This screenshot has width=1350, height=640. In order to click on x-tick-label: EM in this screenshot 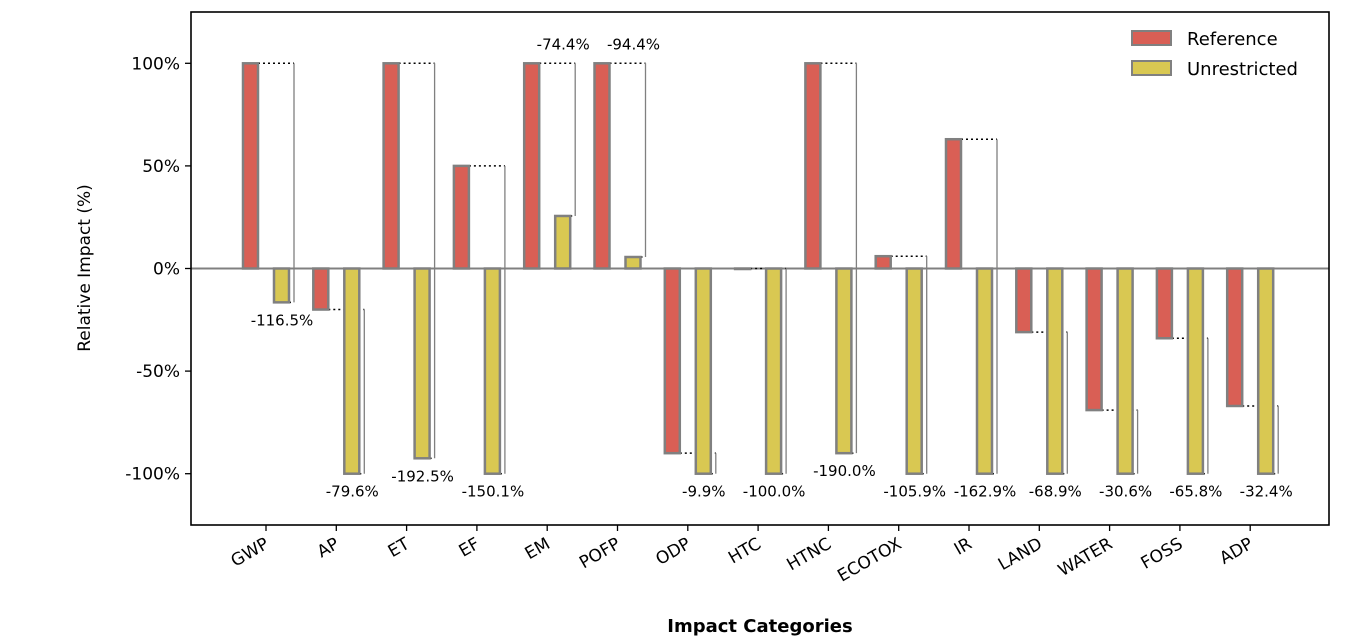, I will do `click(538, 549)`.